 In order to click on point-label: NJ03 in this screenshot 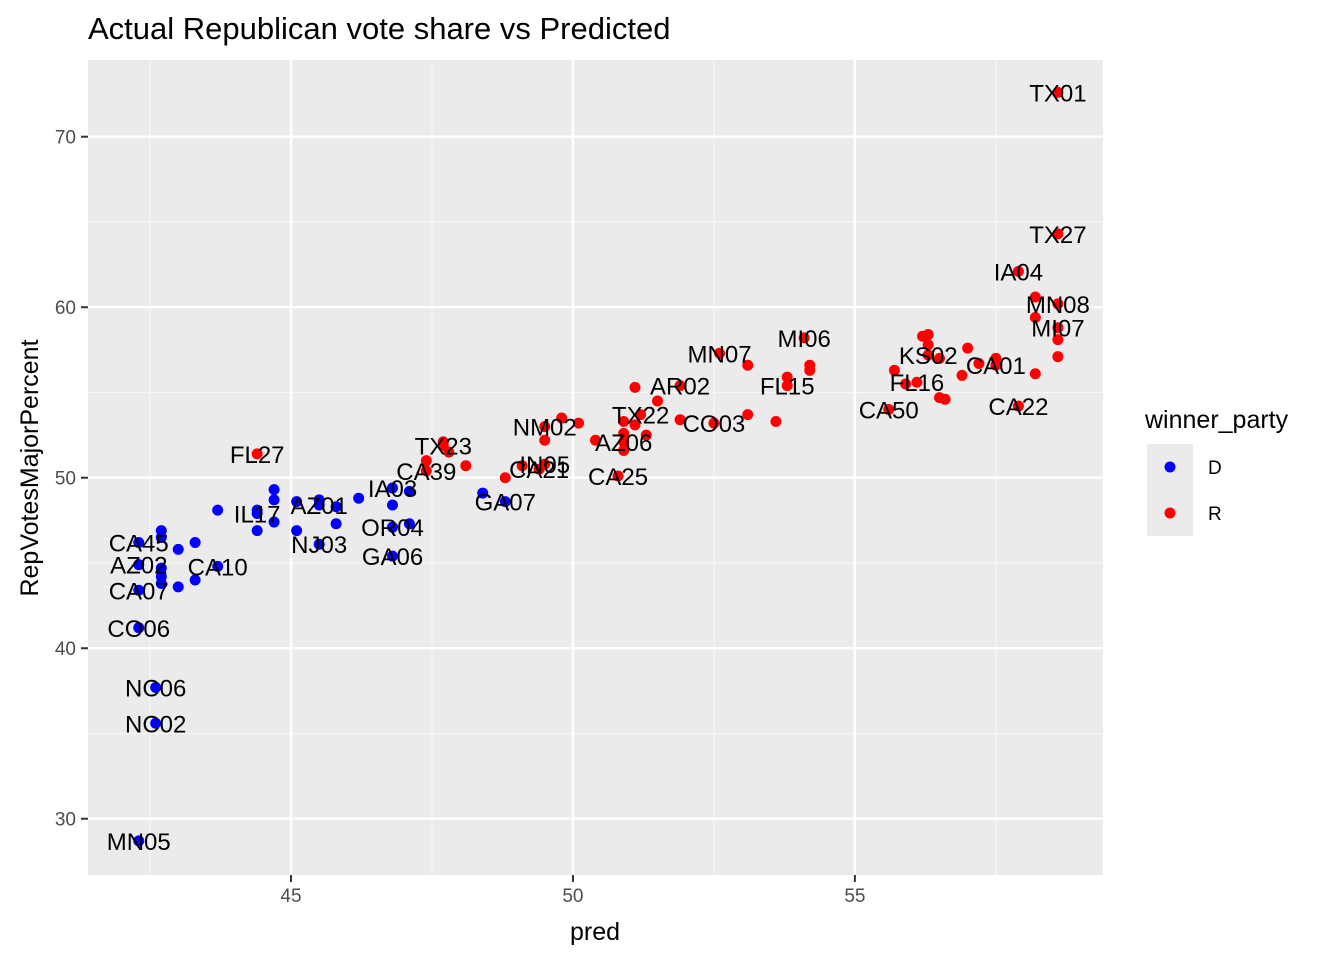, I will do `click(319, 545)`.